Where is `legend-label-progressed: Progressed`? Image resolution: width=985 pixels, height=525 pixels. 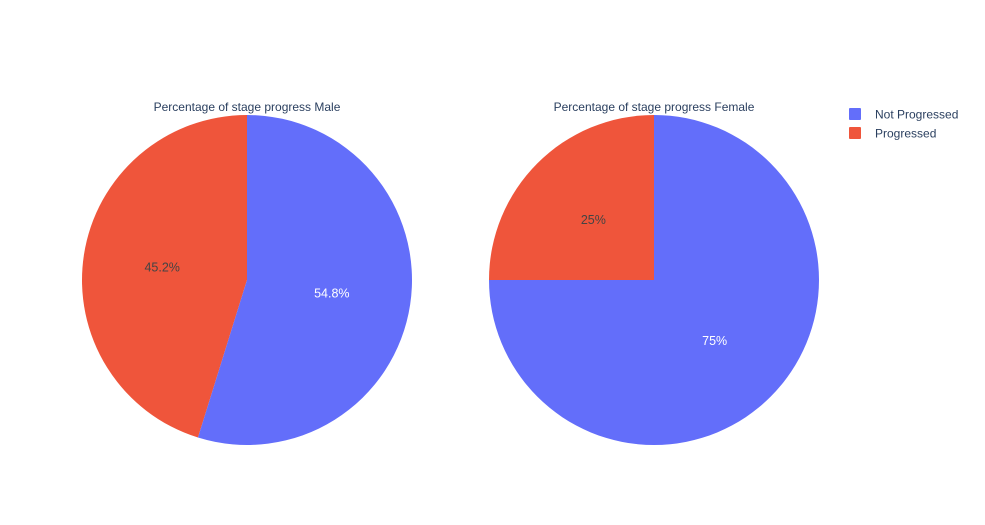 legend-label-progressed: Progressed is located at coordinates (905, 134).